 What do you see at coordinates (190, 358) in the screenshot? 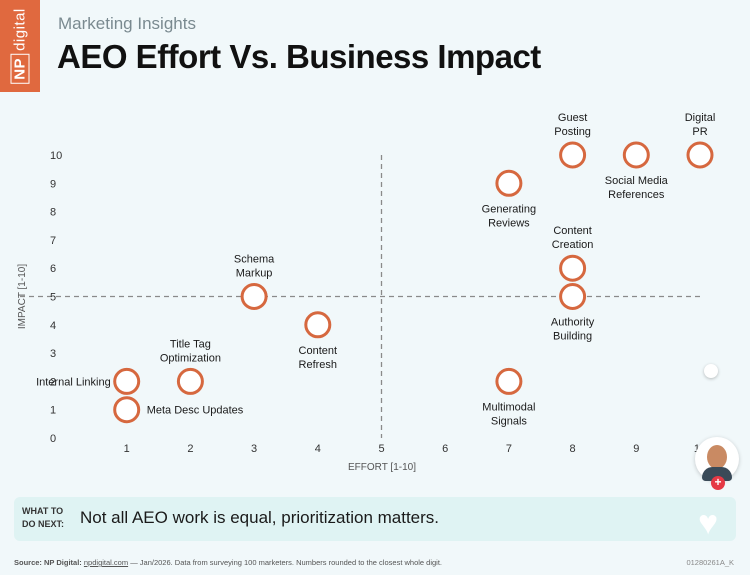
I see `point-label: Optimization` at bounding box center [190, 358].